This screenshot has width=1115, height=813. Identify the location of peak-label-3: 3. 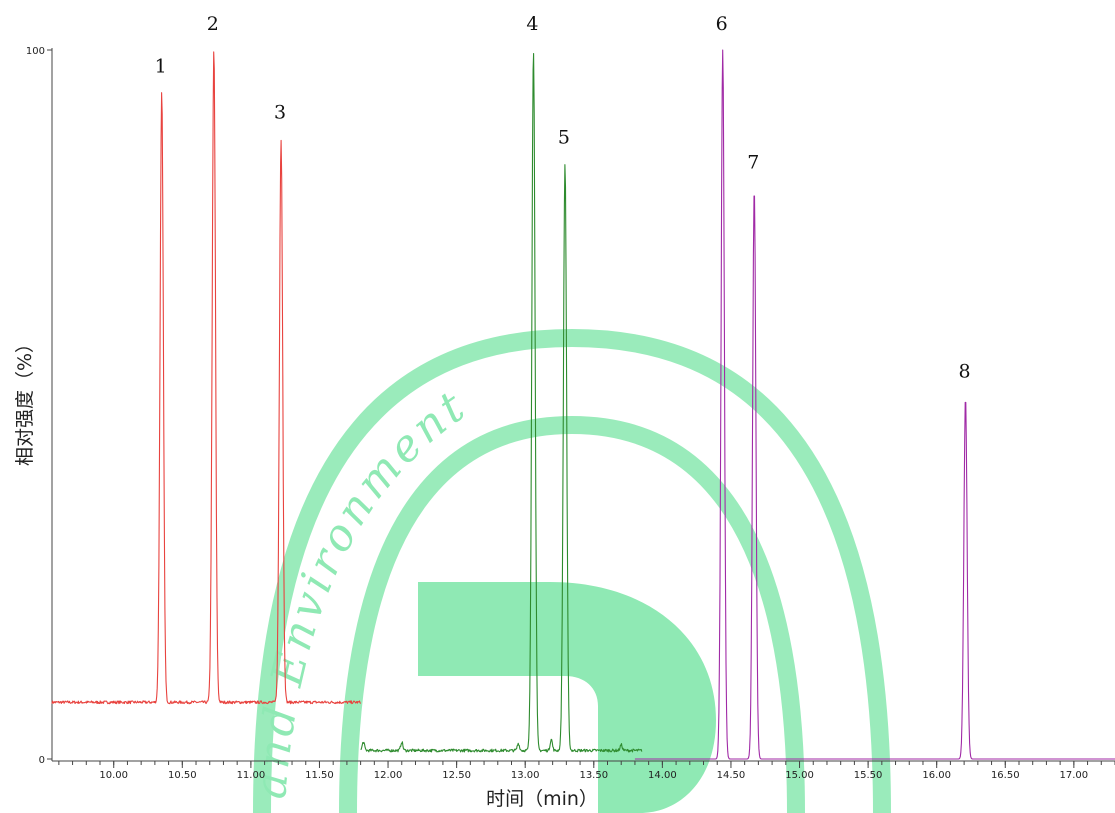
(280, 113).